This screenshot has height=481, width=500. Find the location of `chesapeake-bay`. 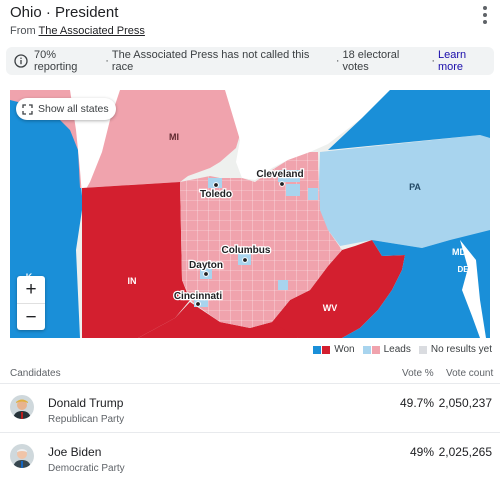

chesapeake-bay is located at coordinates (473, 289).